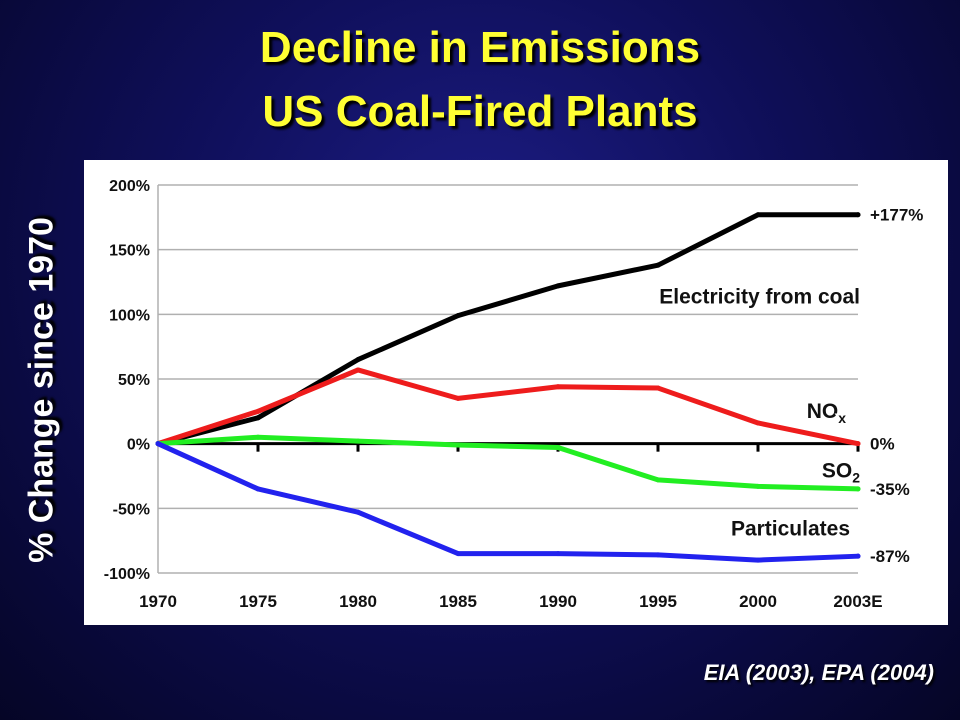 The height and width of the screenshot is (720, 960). What do you see at coordinates (790, 528) in the screenshot?
I see `series-label-particulates: Particulates` at bounding box center [790, 528].